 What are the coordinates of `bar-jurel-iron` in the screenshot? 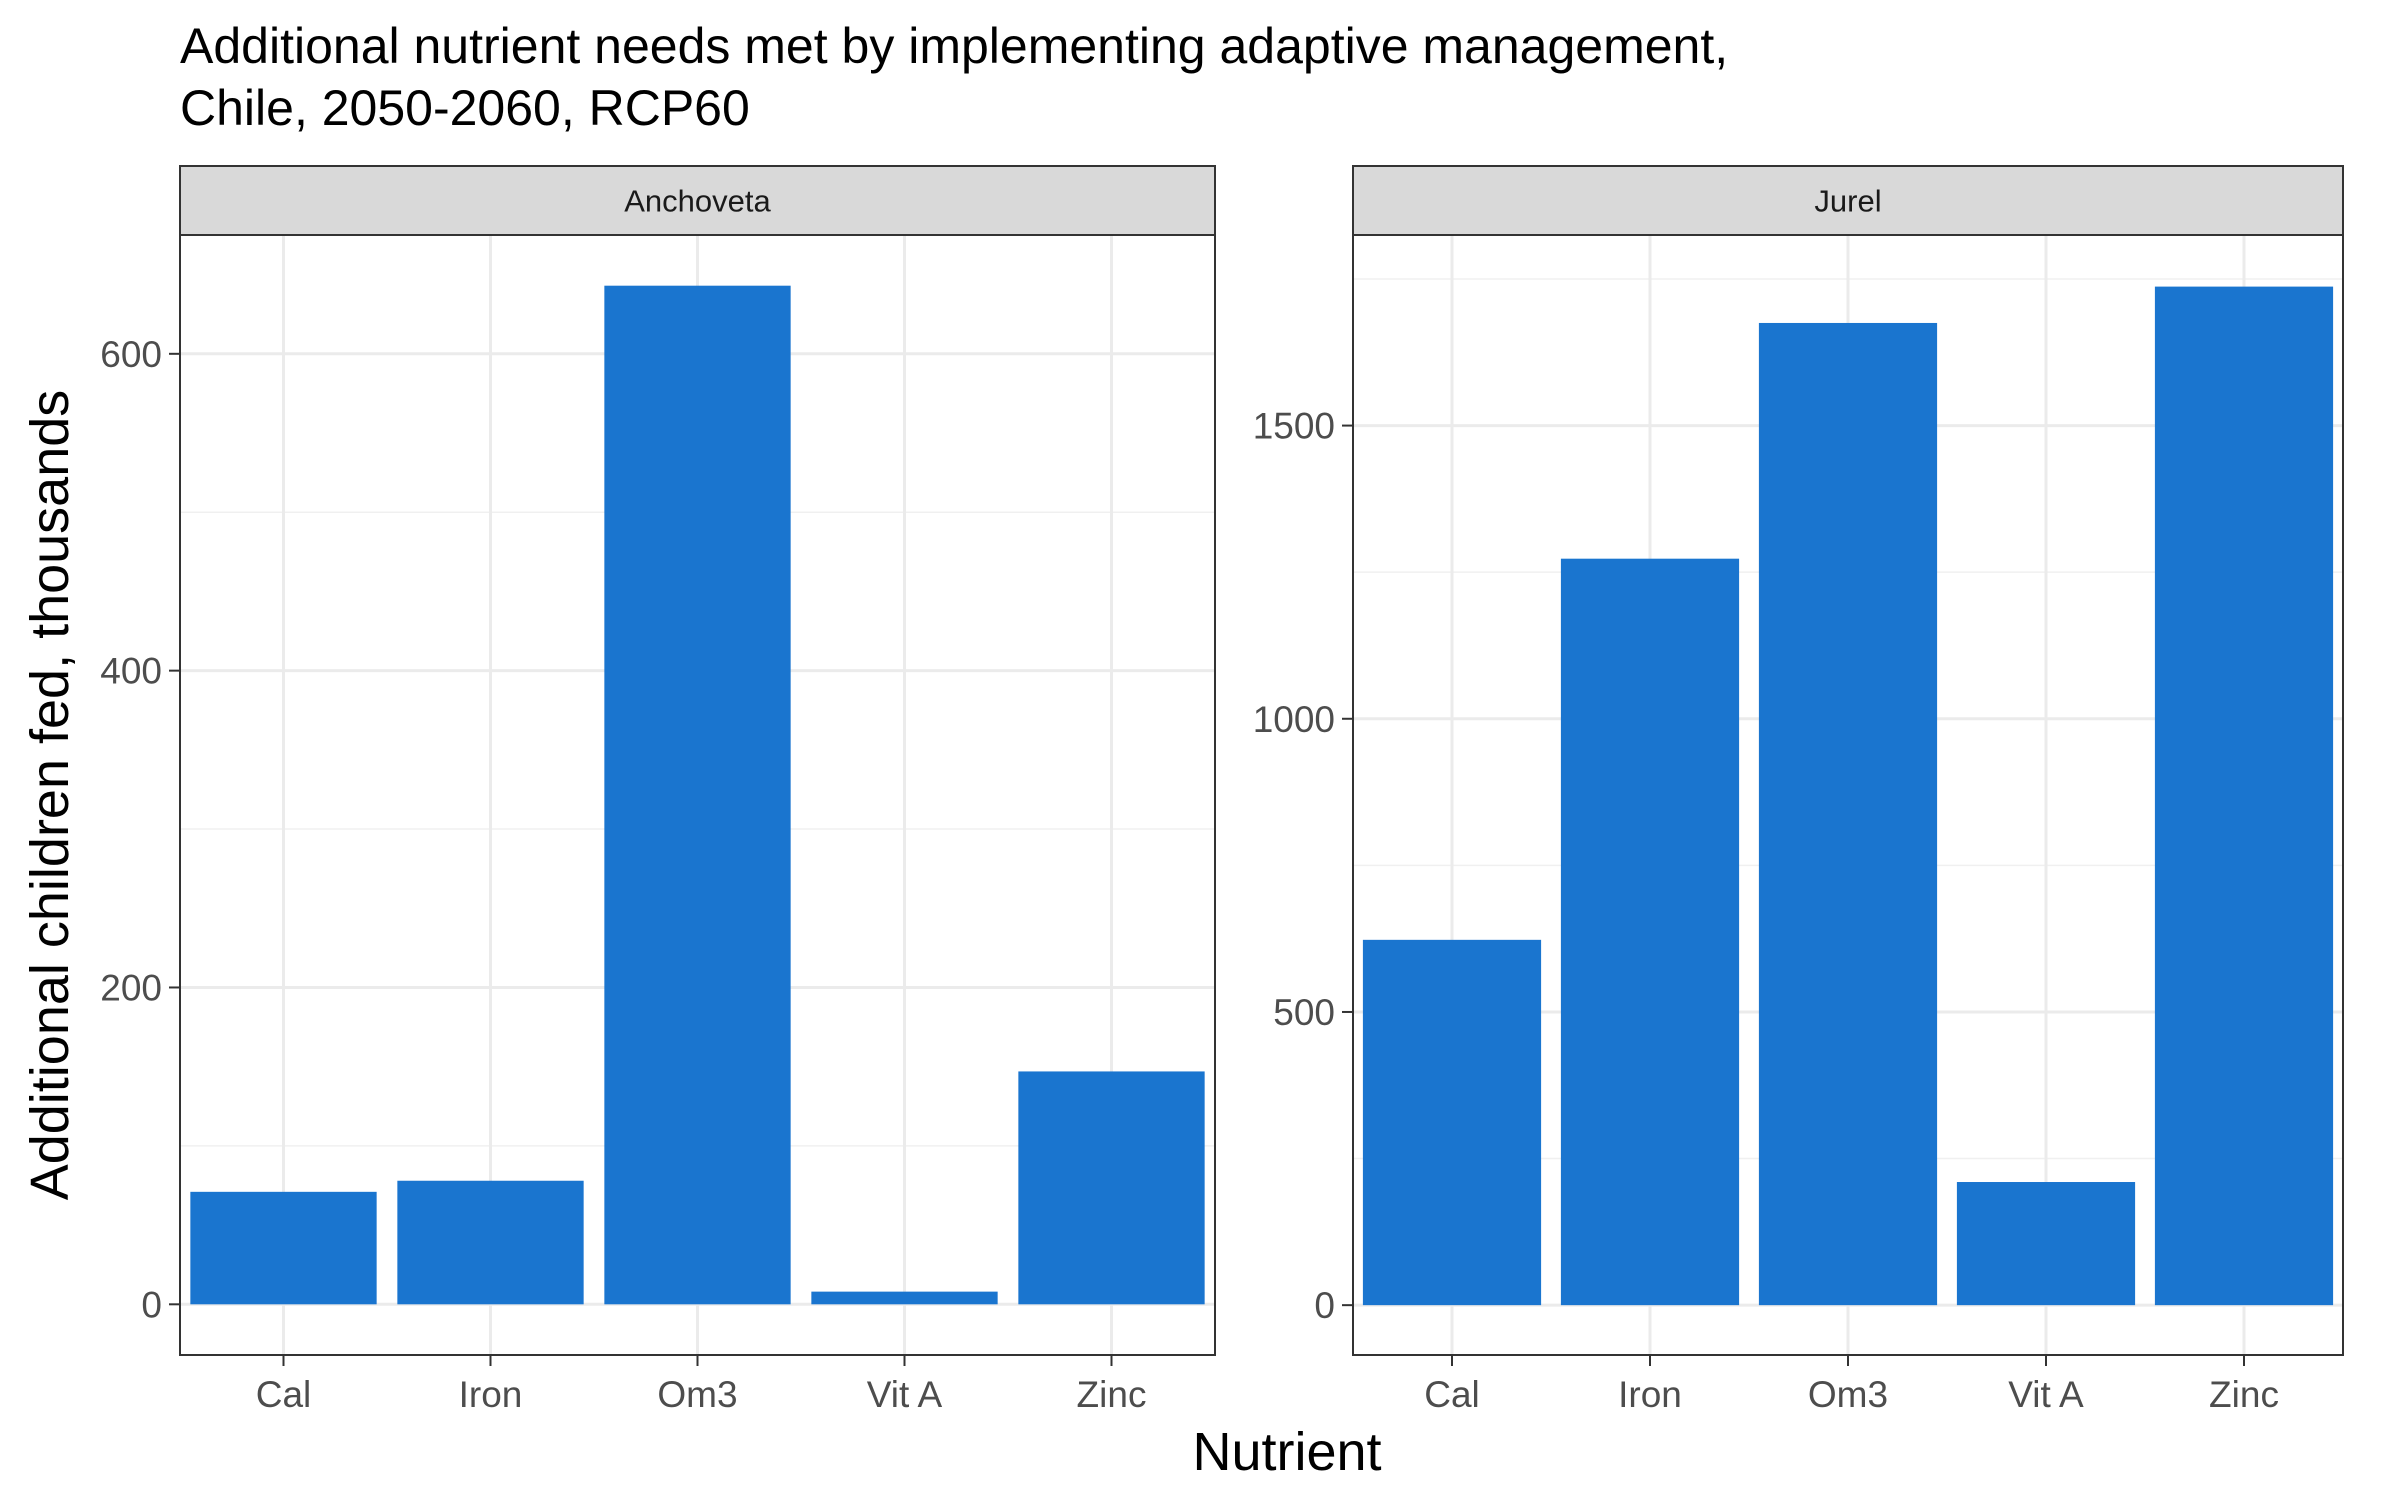 It's located at (1650, 932).